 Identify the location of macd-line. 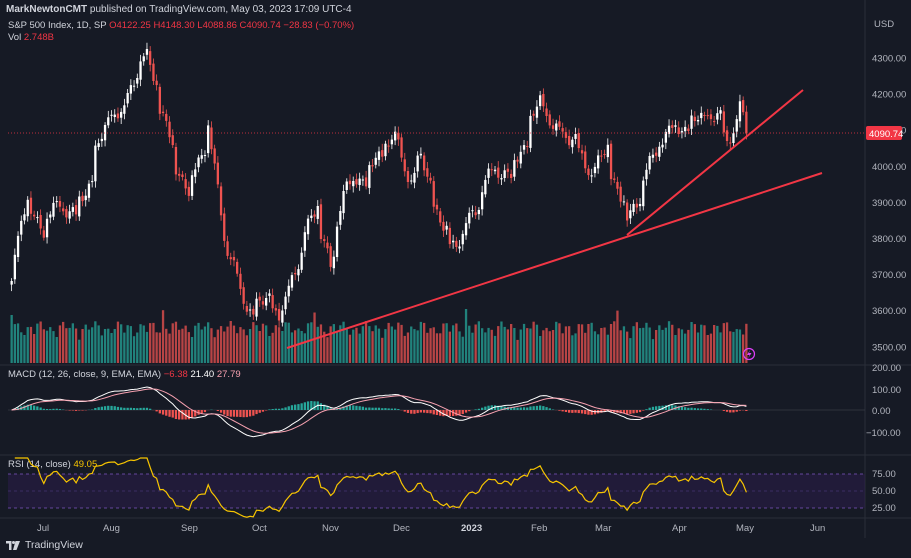
(379, 412).